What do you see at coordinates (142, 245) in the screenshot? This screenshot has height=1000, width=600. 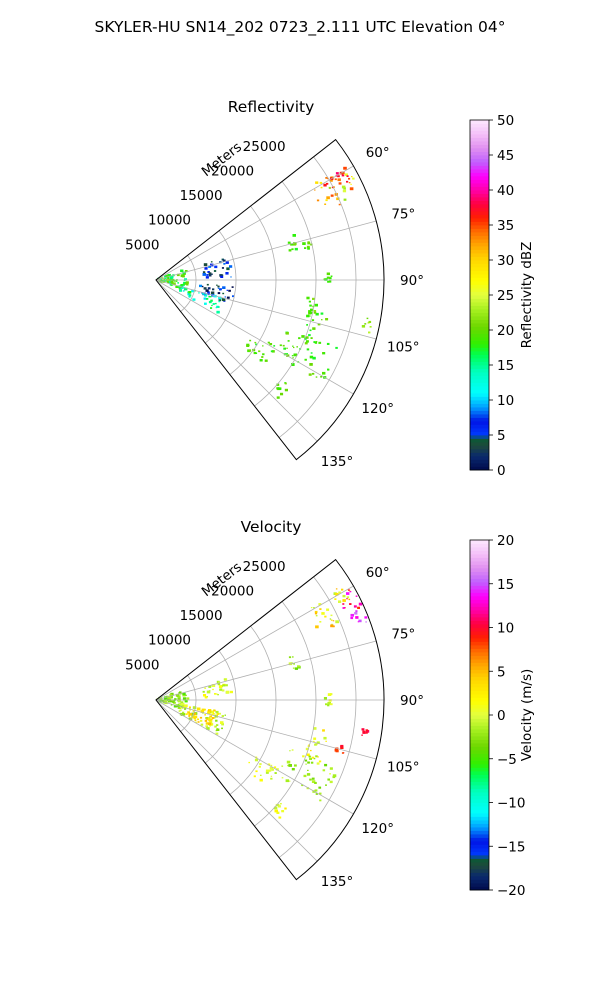 I see `radial-tick-label: 5000` at bounding box center [142, 245].